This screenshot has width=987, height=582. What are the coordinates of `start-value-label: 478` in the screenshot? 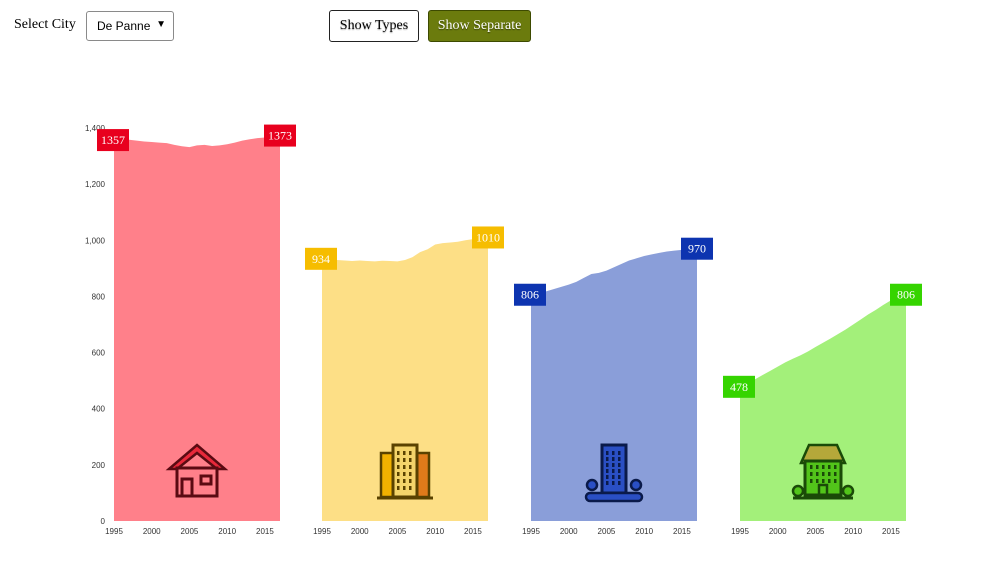 It's located at (739, 387).